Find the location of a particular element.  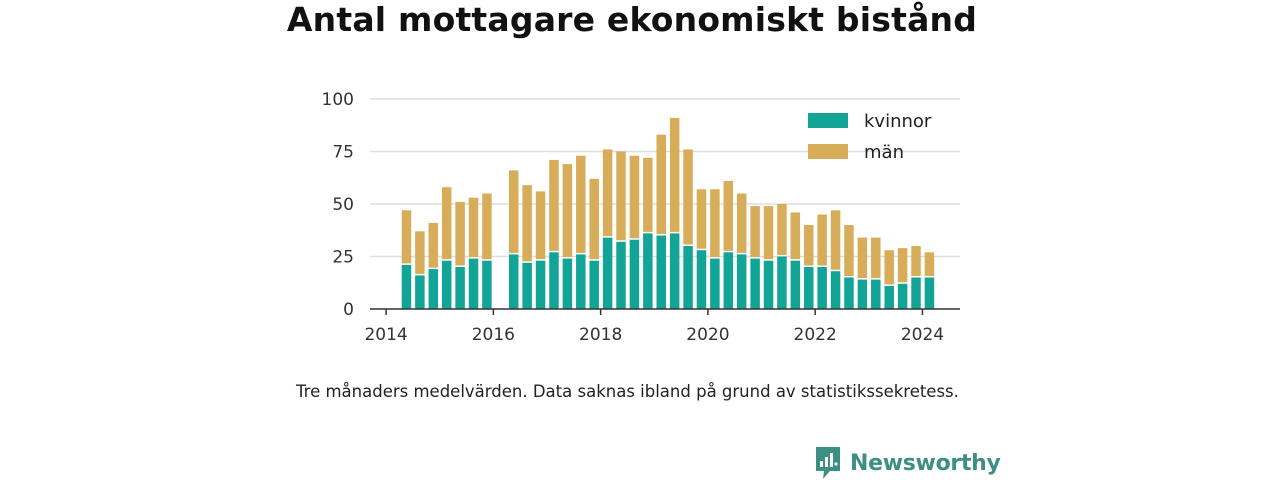

x-tick-label: 2014 is located at coordinates (385, 335).